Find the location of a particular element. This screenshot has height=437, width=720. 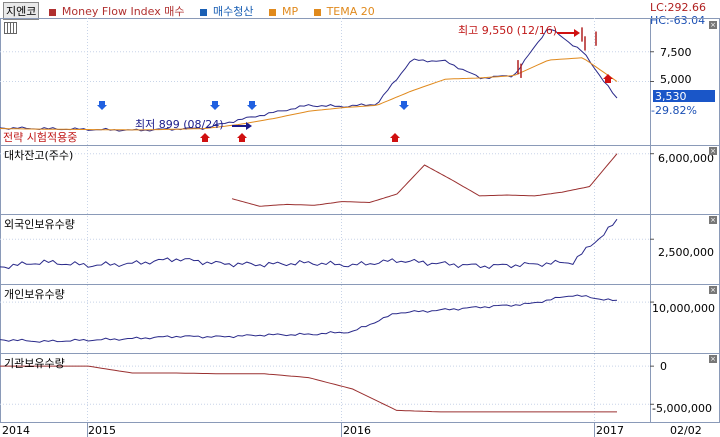

panel-title-individual: 개인보유수량 is located at coordinates (34, 294).